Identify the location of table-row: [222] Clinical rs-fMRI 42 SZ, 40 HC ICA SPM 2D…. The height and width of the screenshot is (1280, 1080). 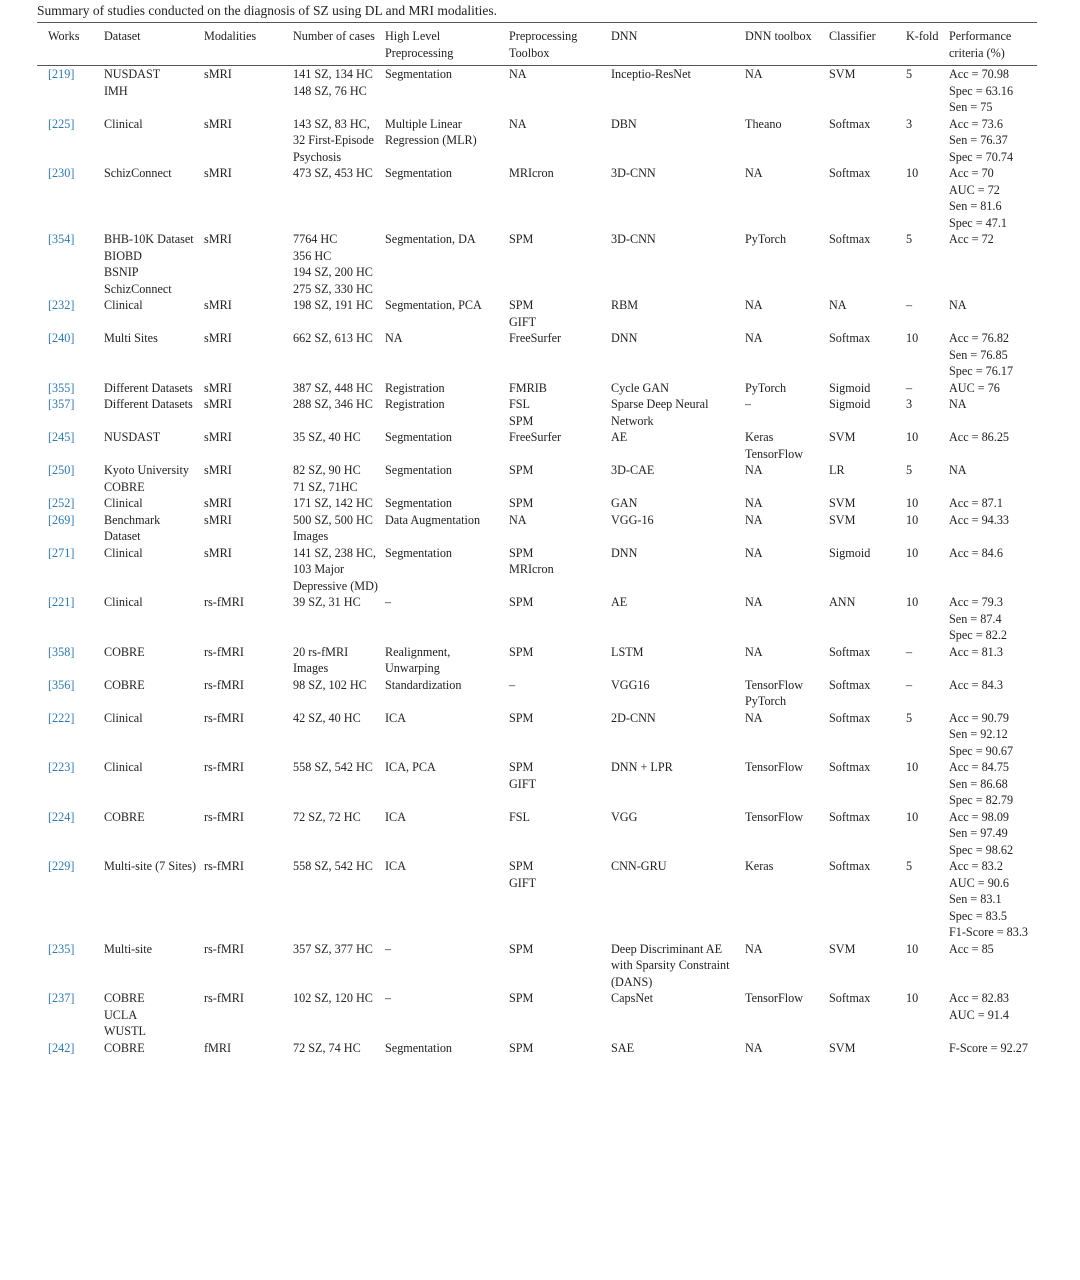
(537, 735).